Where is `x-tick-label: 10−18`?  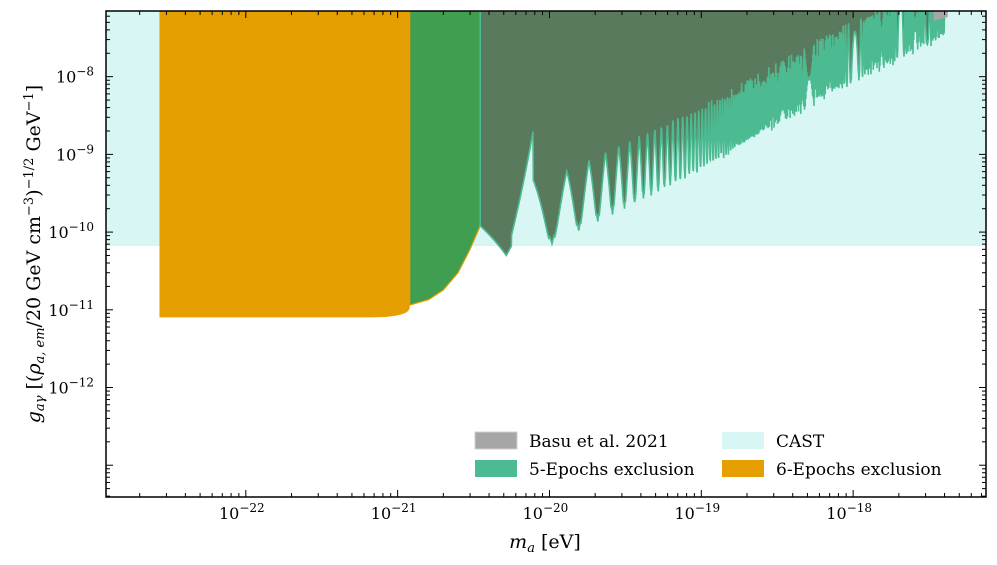
x-tick-label: 10−18 is located at coordinates (849, 512).